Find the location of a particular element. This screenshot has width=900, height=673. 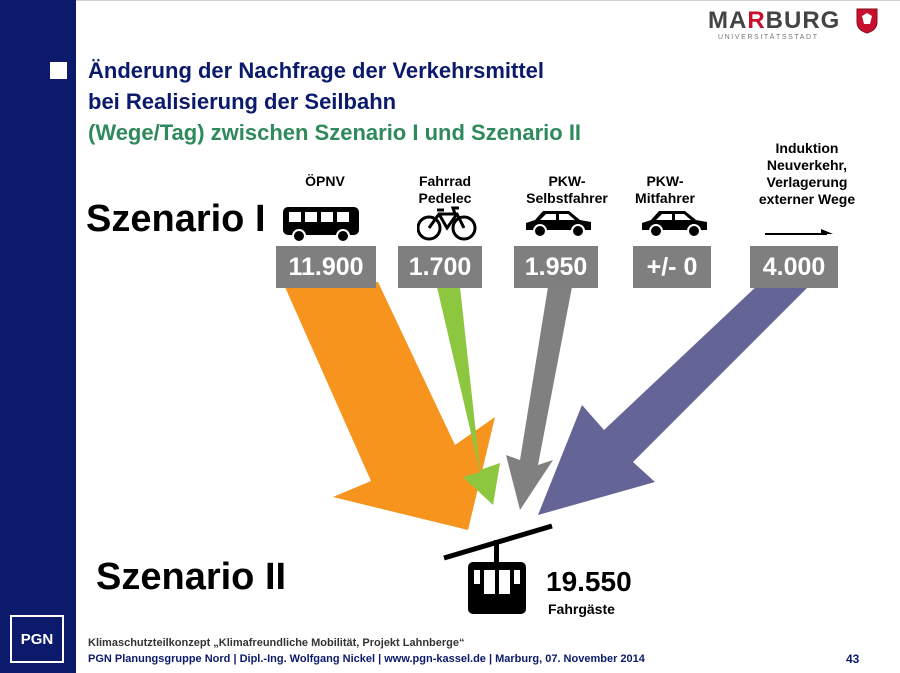

value-box-pkw-selbstfahrer: 1.950 is located at coordinates (556, 267).